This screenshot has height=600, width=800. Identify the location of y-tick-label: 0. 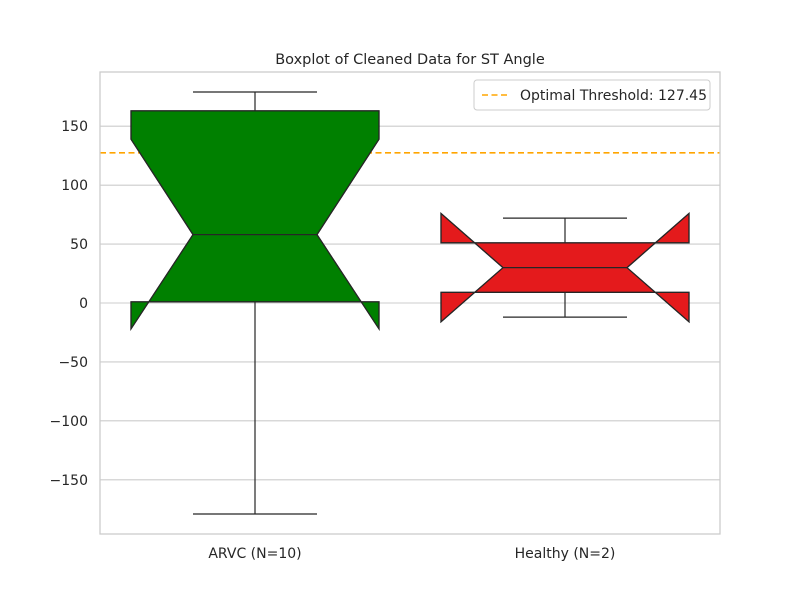
(83, 304).